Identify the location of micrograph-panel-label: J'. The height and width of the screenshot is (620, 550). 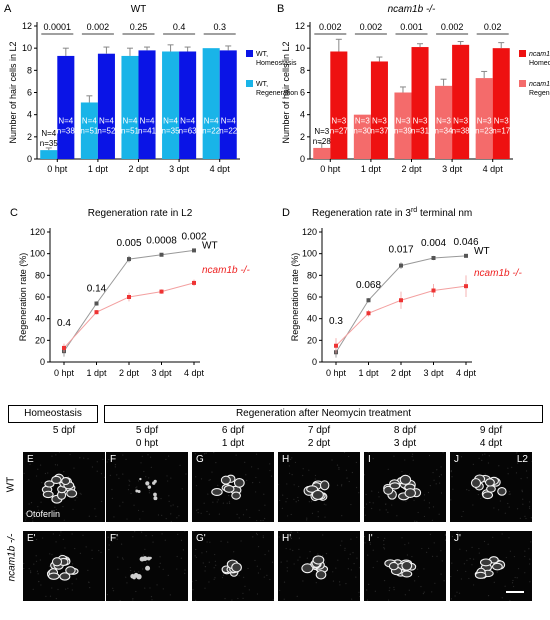
(457, 538).